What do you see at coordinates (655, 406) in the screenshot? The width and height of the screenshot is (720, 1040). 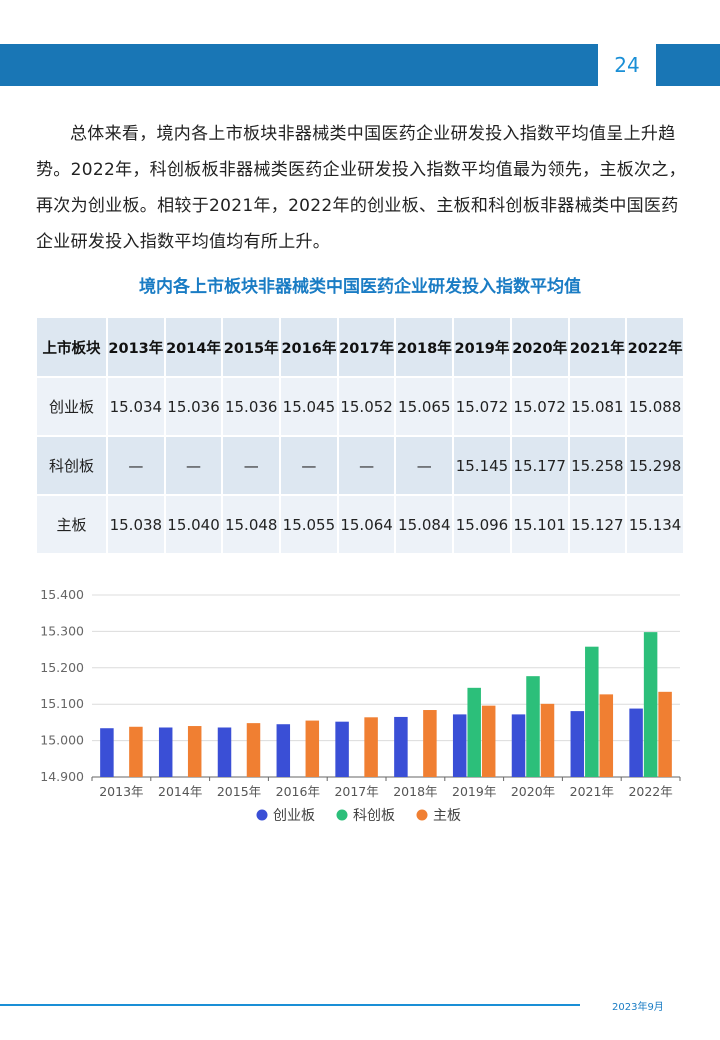 I see `table-cell: 15.088` at bounding box center [655, 406].